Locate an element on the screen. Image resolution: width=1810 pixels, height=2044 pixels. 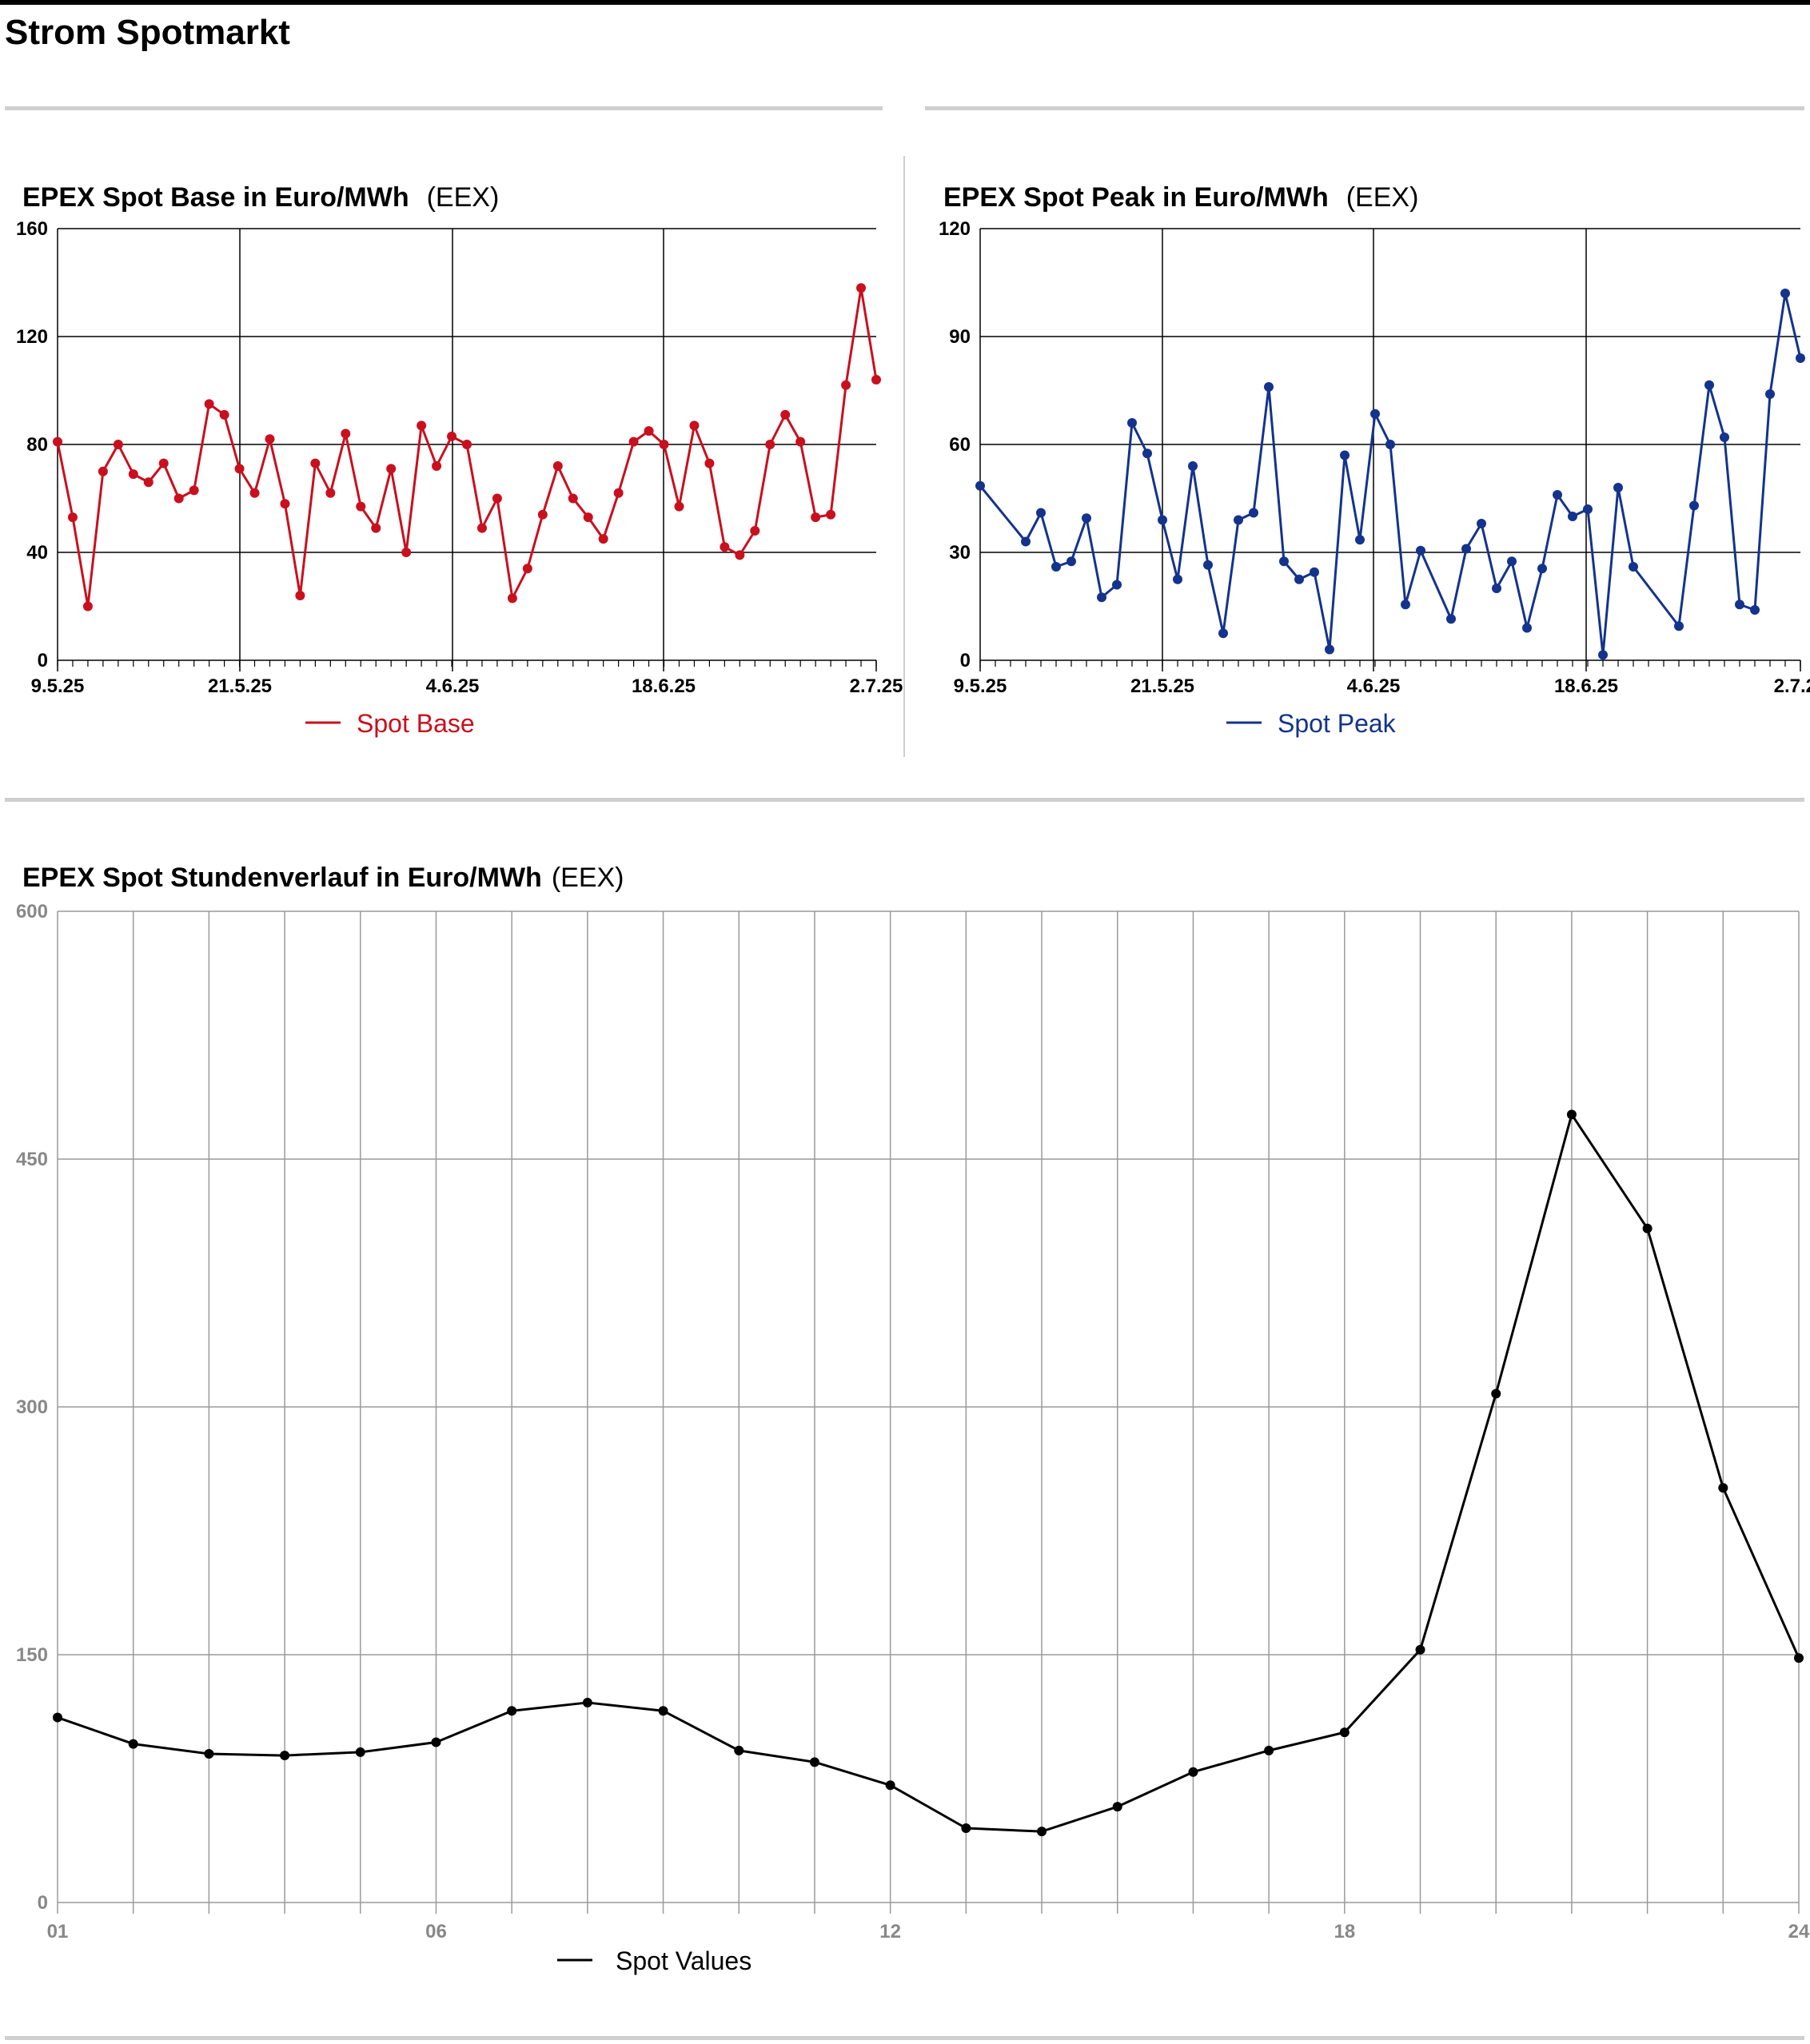
y-tick-label: 600 is located at coordinates (32, 911).